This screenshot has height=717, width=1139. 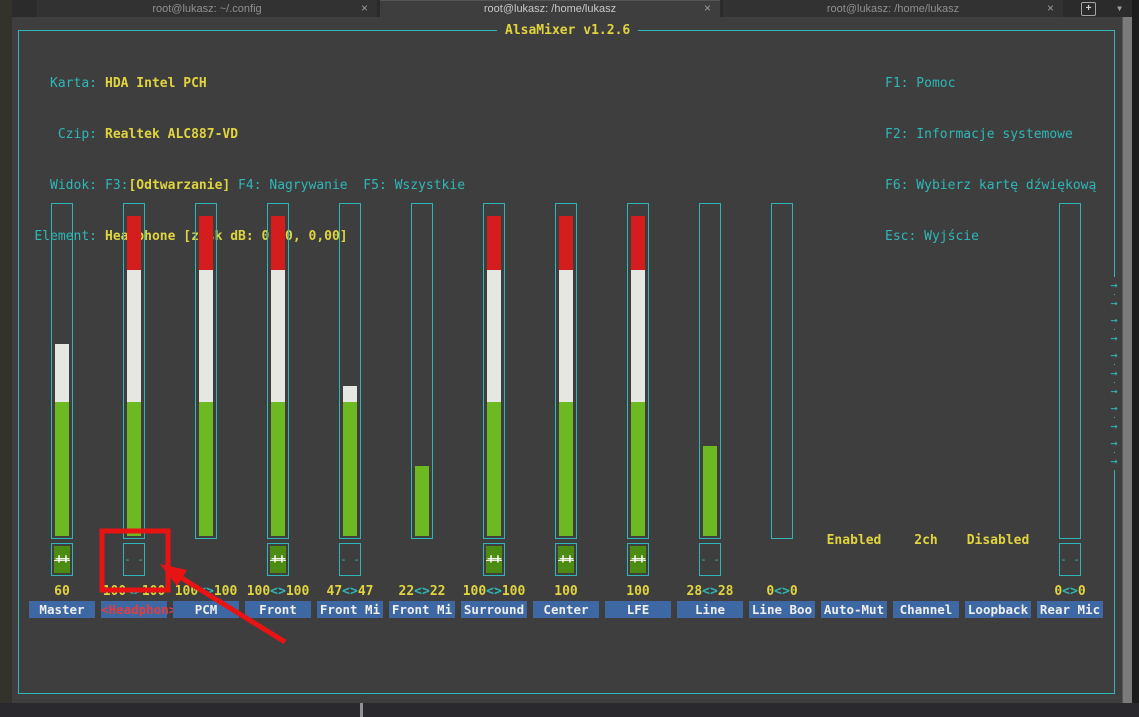 What do you see at coordinates (710, 591) in the screenshot?
I see `channel-value-line: 28<>28` at bounding box center [710, 591].